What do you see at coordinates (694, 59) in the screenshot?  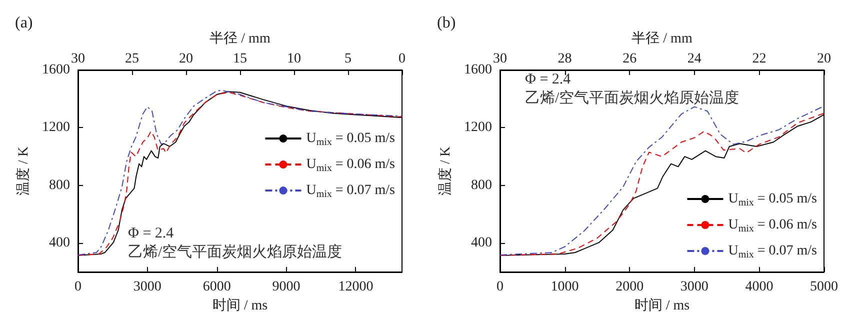 I see `x2-tick-label: 24` at bounding box center [694, 59].